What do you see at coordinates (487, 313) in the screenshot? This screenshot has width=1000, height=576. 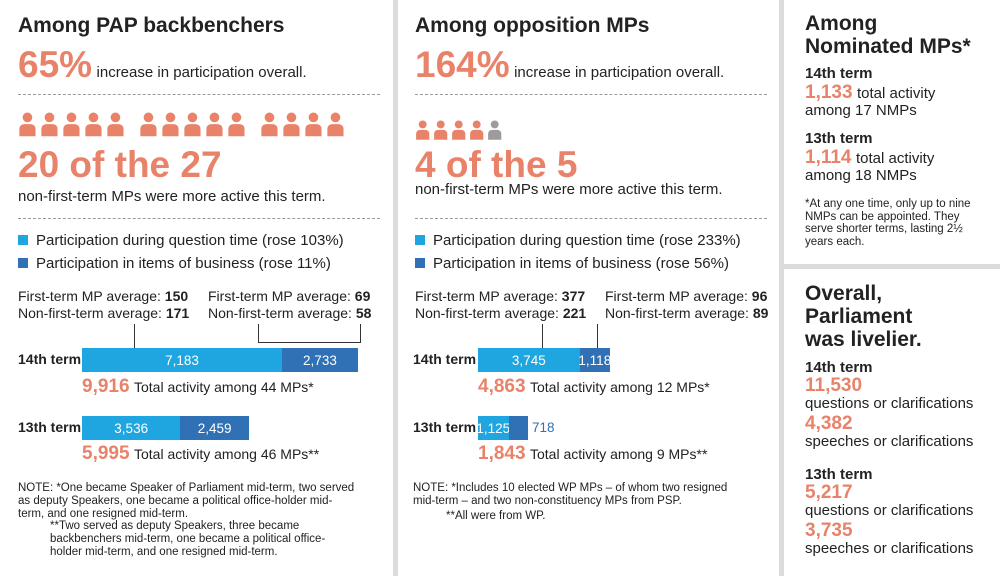 I see `opp-avg-left-label2: Non-first-term average:` at bounding box center [487, 313].